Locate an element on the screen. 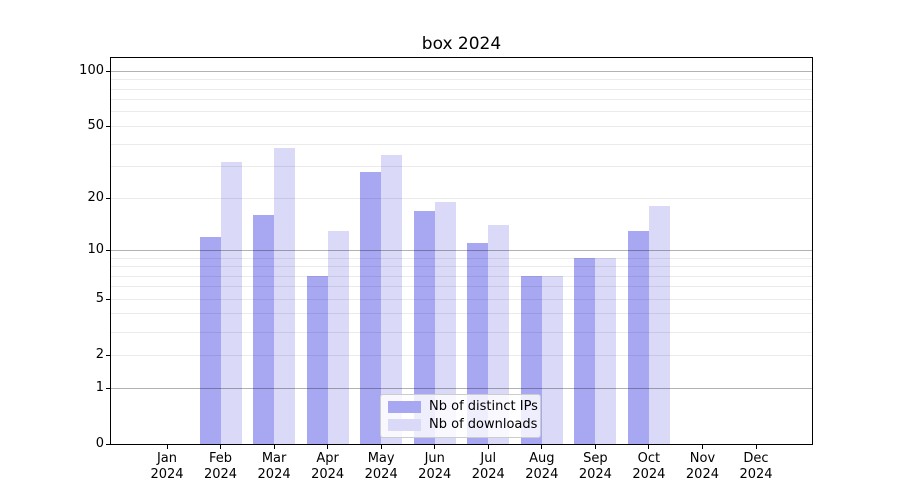  bar-sep-downloads is located at coordinates (606, 351).